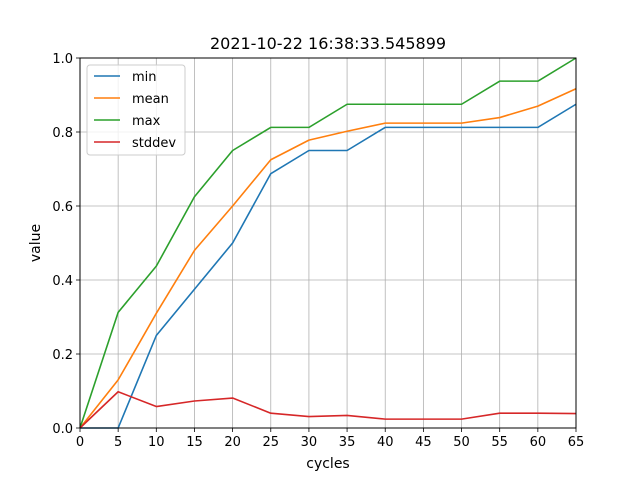 The width and height of the screenshot is (640, 480). Describe the element at coordinates (327, 464) in the screenshot. I see `x-axis-title: cycles` at that location.